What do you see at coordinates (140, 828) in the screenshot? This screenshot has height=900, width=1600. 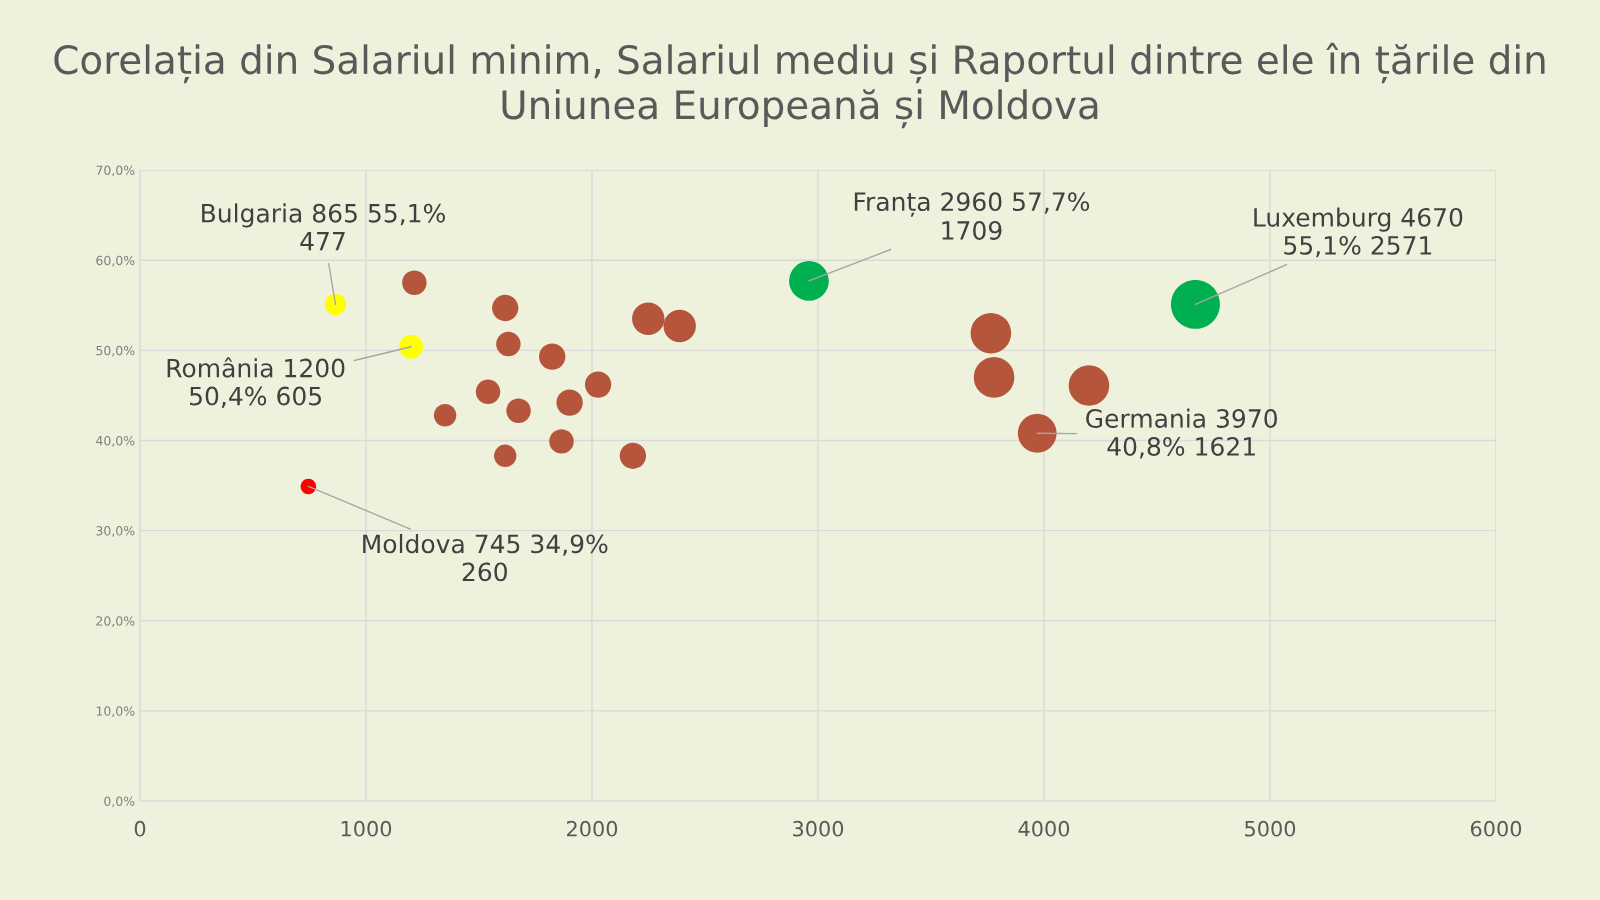 I see `x-tick-label: 0` at bounding box center [140, 828].